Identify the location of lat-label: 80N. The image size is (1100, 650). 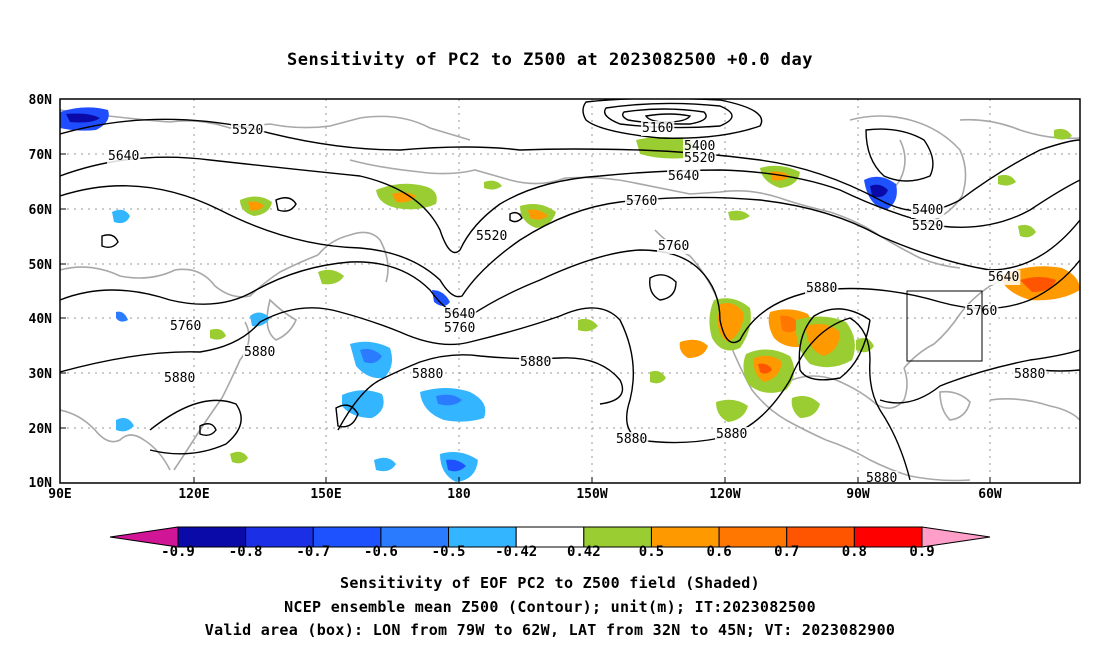
(41, 100).